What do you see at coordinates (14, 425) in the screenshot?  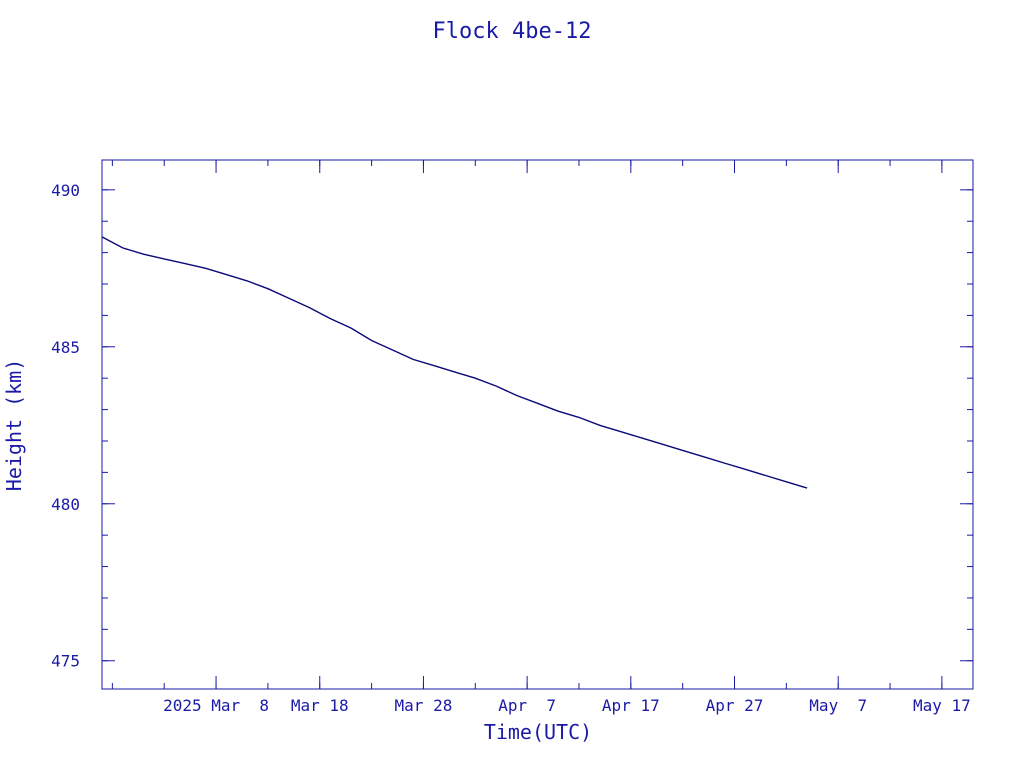 I see `y-axis-title: Height (km)` at bounding box center [14, 425].